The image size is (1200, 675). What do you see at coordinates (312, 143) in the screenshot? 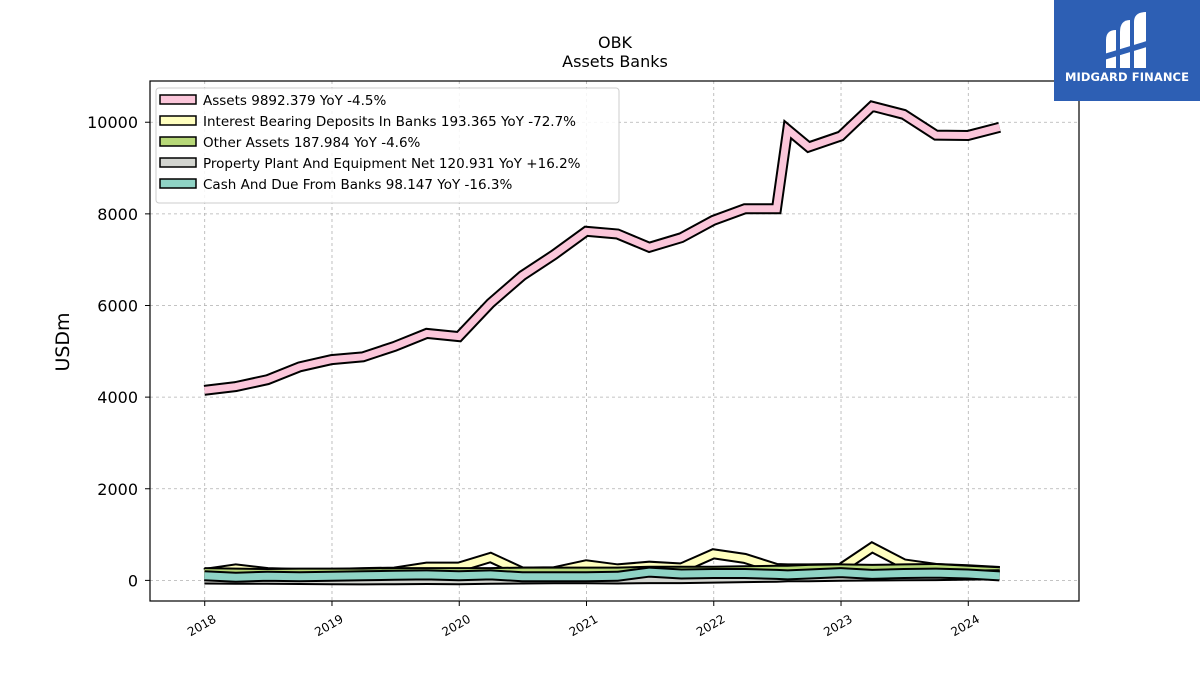
I see `legend-label: Other Assets 187.984 YoY -4.6%` at bounding box center [312, 143].